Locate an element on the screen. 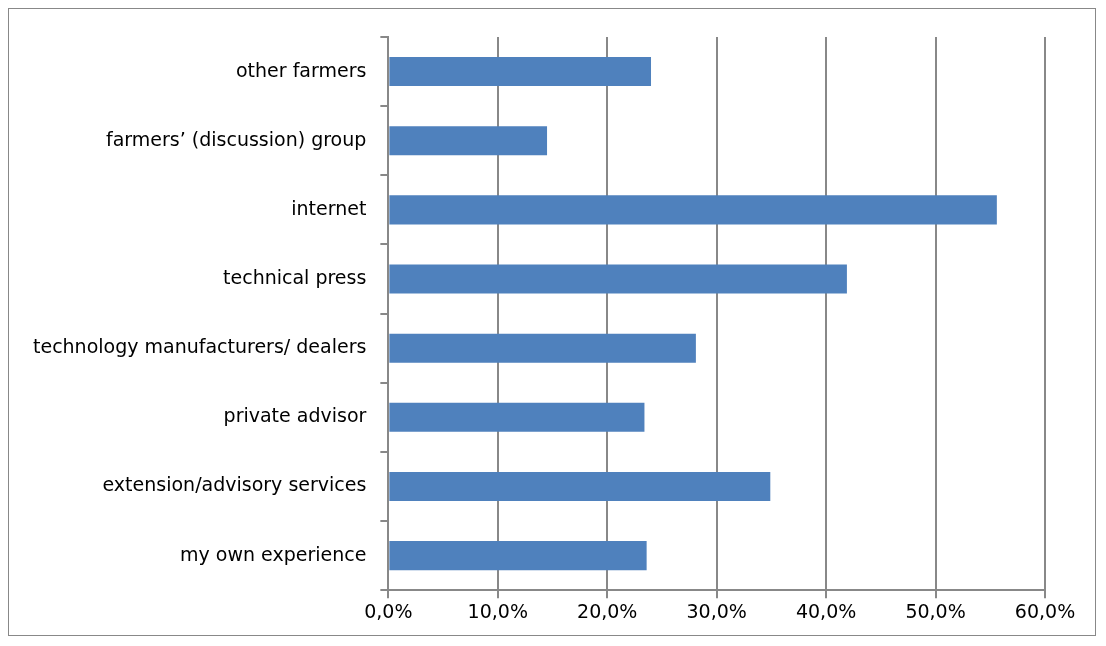  y-tick-label: my own experience is located at coordinates (273, 553).